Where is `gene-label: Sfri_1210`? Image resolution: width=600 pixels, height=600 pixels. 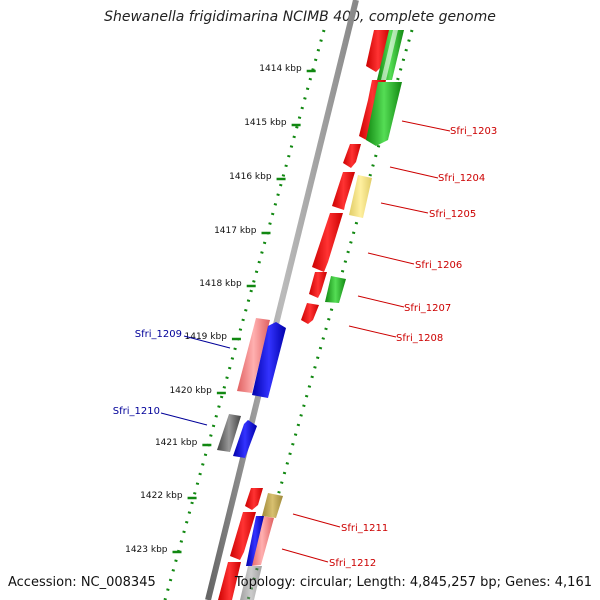
gene-label: Sfri_1210 is located at coordinates (136, 411).